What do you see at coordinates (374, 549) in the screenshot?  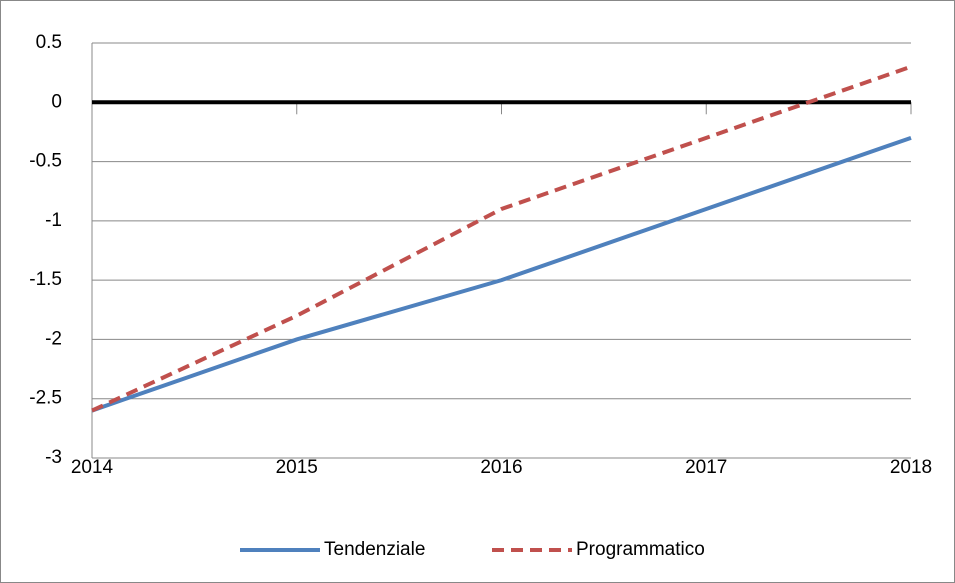 I see `legend-label: Tendenziale` at bounding box center [374, 549].